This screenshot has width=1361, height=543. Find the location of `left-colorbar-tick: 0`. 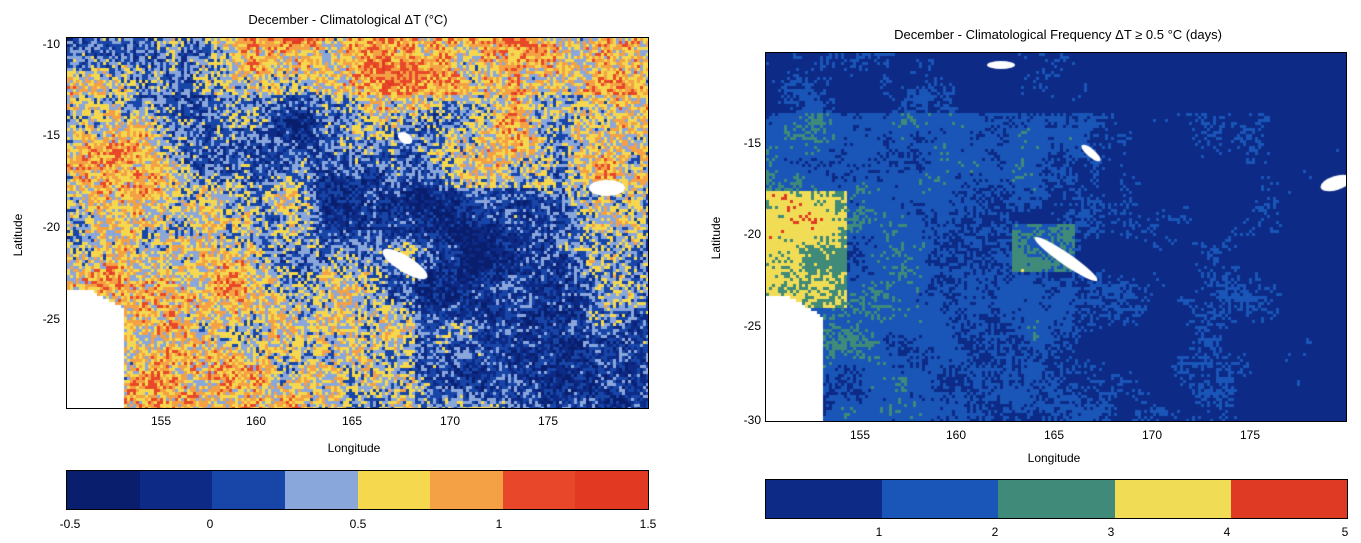

left-colorbar-tick: 0 is located at coordinates (210, 524).